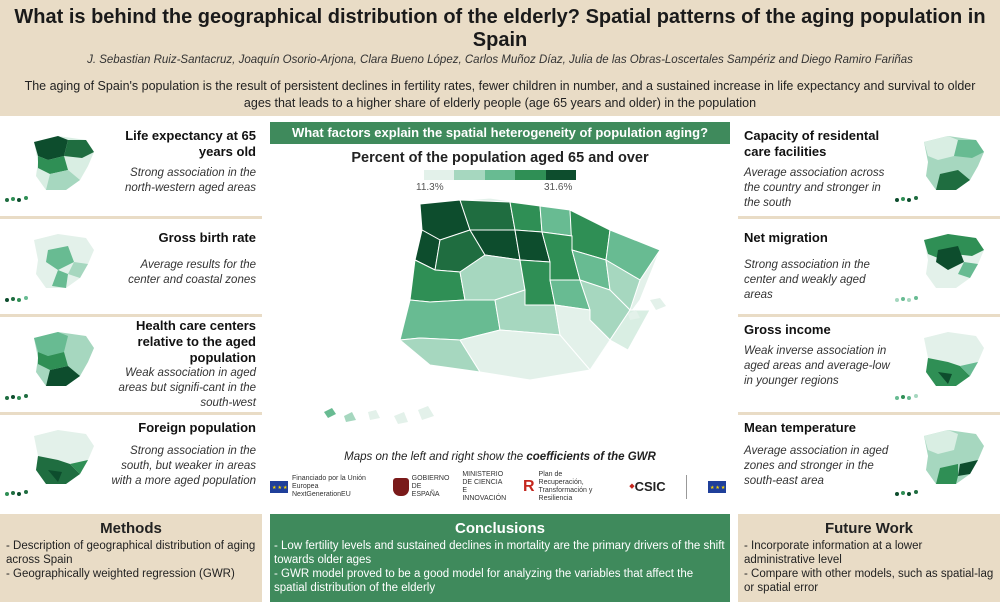  Describe the element at coordinates (499, 528) in the screenshot. I see `conclusions-title: Conclusions` at that location.